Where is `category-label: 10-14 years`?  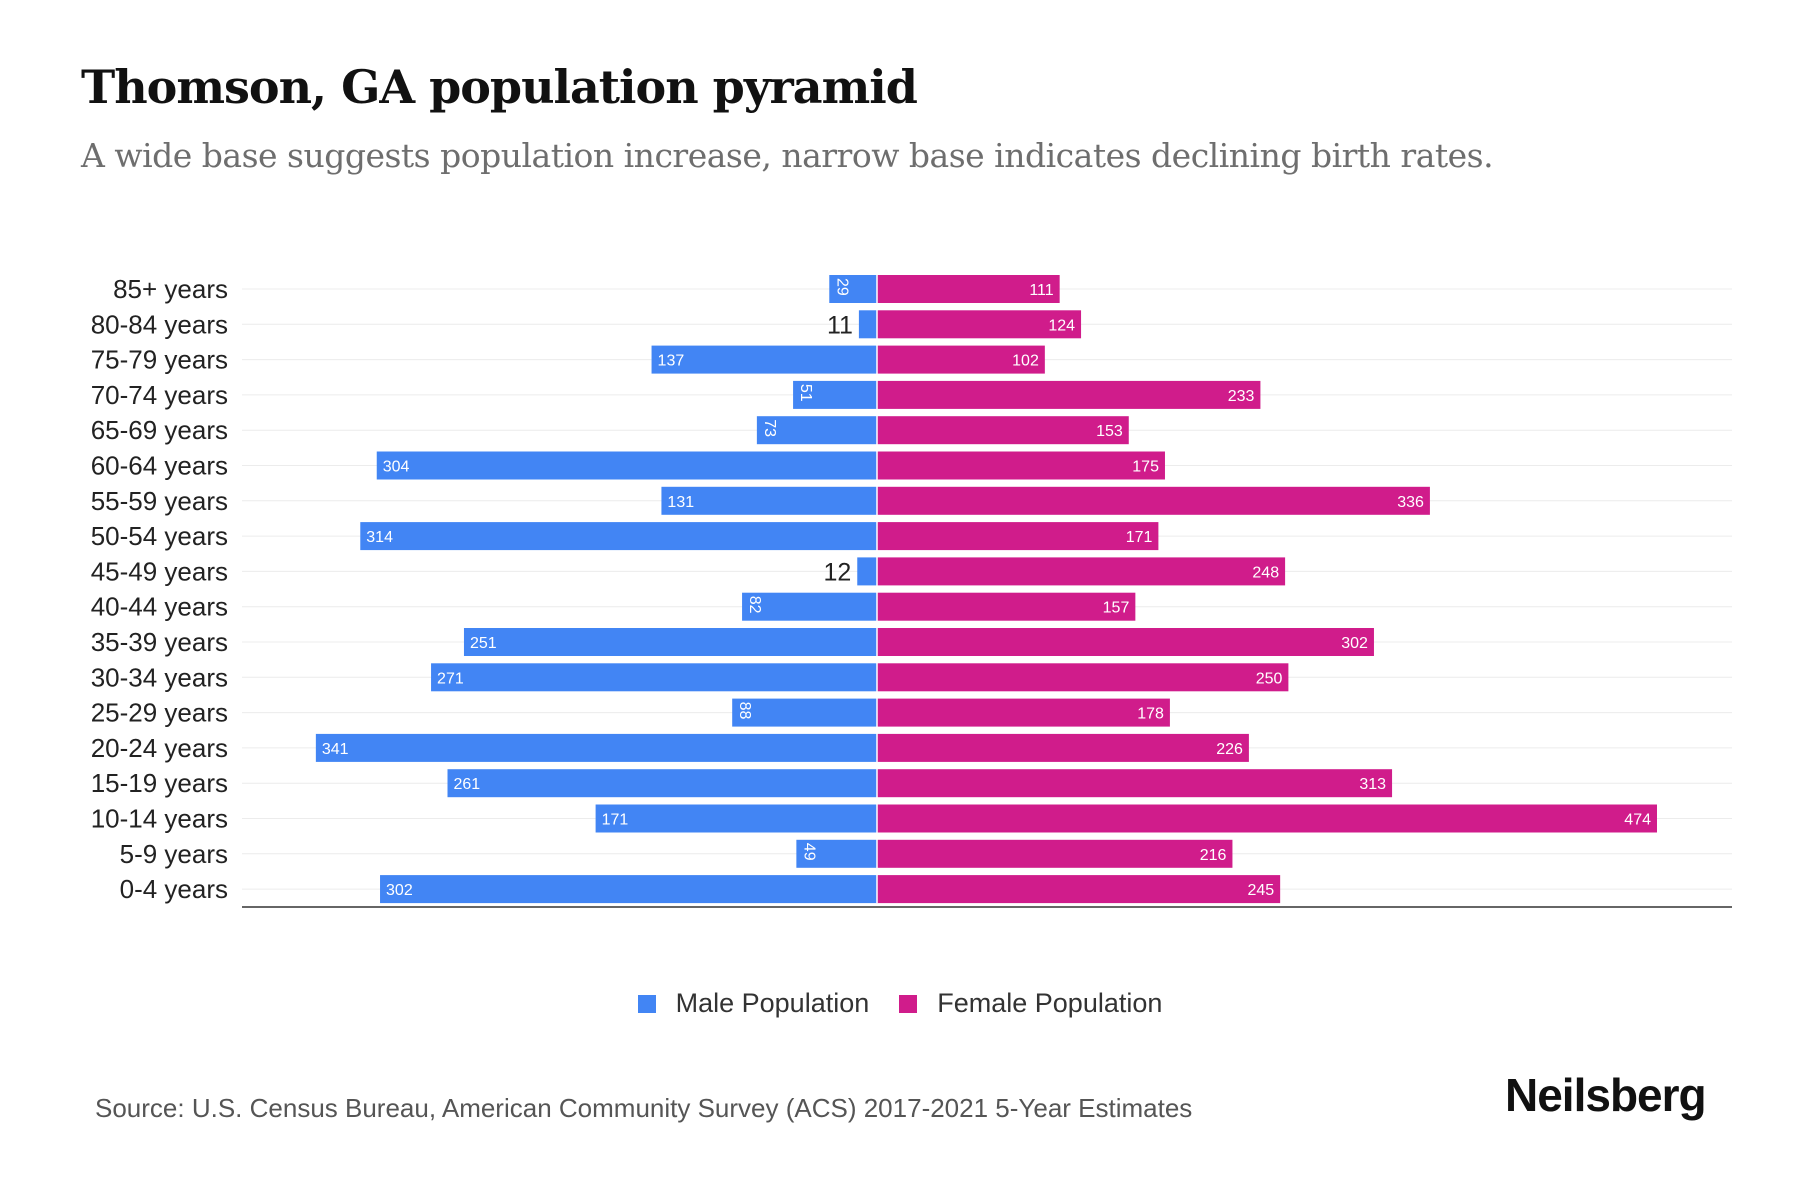
category-label: 10-14 years is located at coordinates (159, 819).